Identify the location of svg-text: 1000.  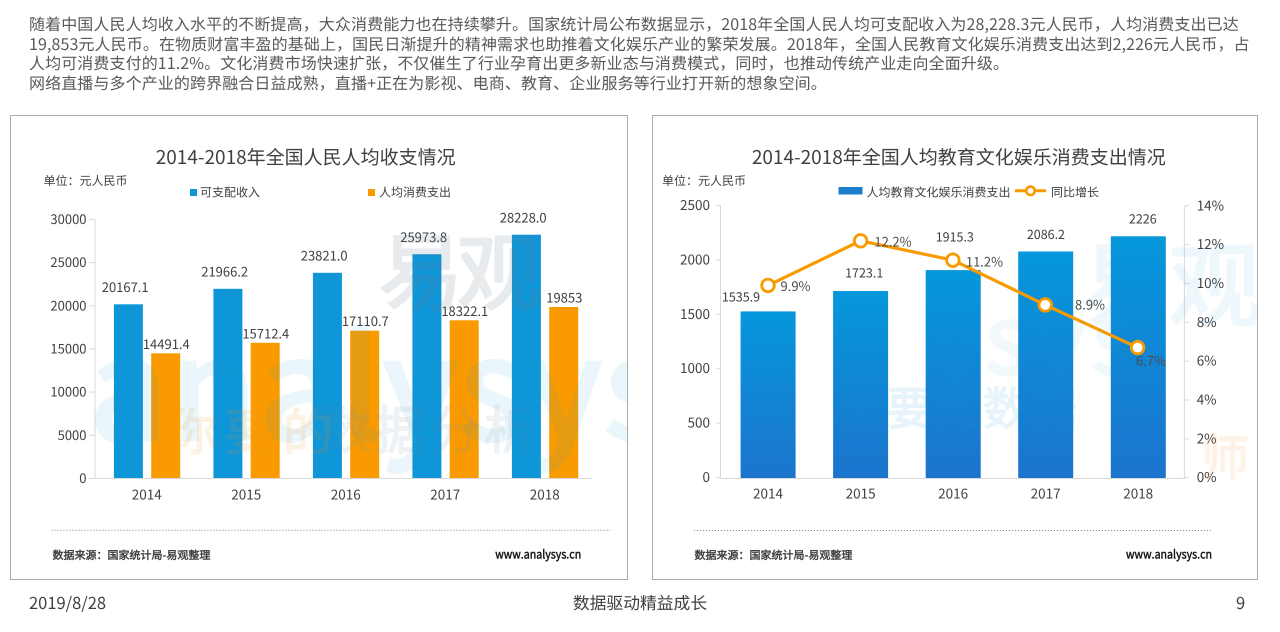
(695, 367).